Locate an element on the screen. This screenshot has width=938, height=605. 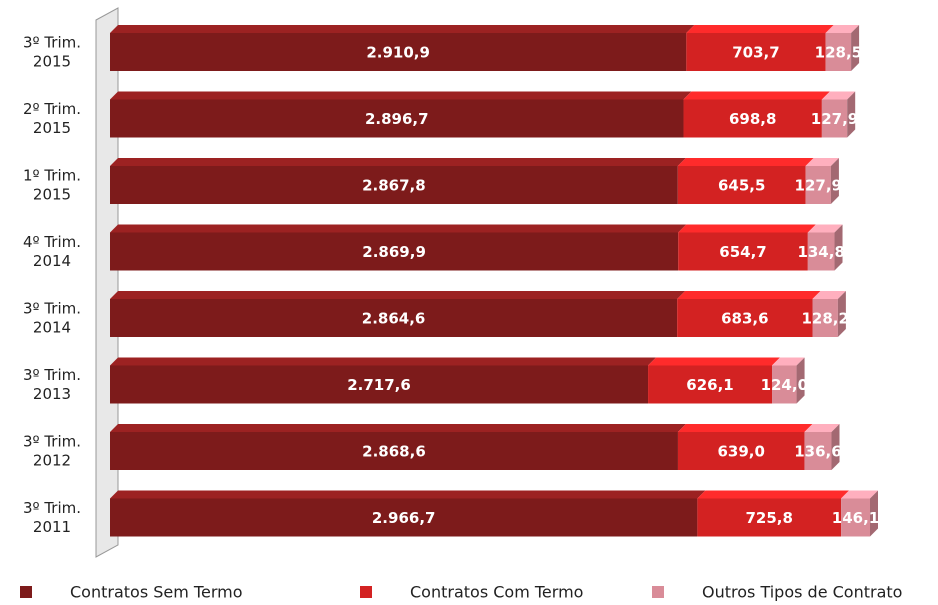
value-label: 645,5 is located at coordinates (741, 186).